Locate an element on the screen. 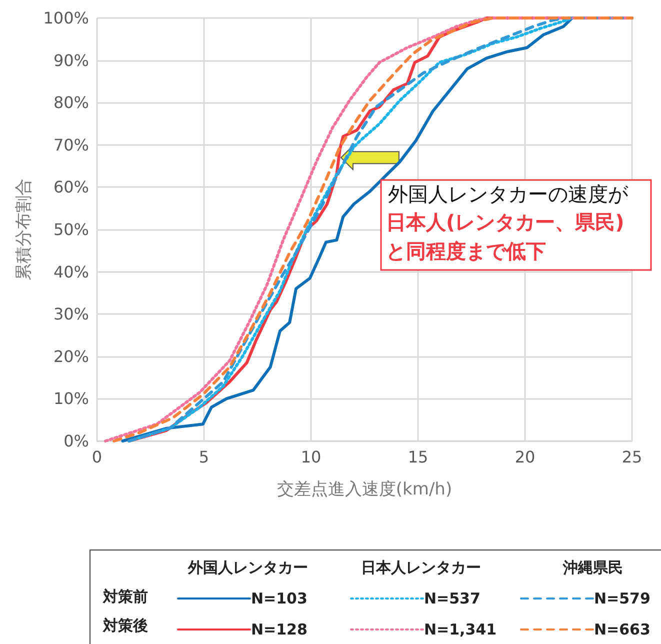  x-tick-label: 20 is located at coordinates (525, 457).